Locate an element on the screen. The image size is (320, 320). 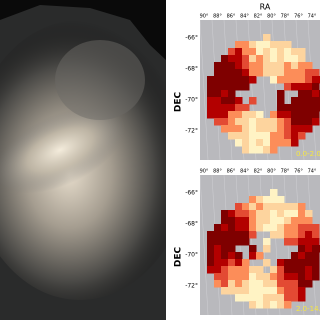
x-tick-label: 80° is located at coordinates (271, 17).